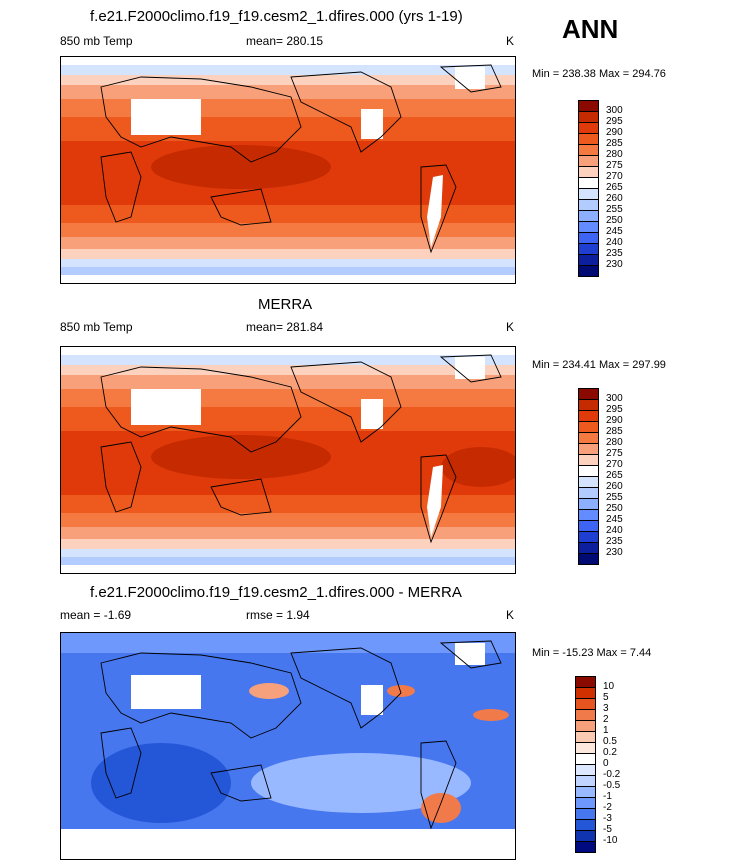  I want to click on colorbar-label: 0.2, so click(610, 752).